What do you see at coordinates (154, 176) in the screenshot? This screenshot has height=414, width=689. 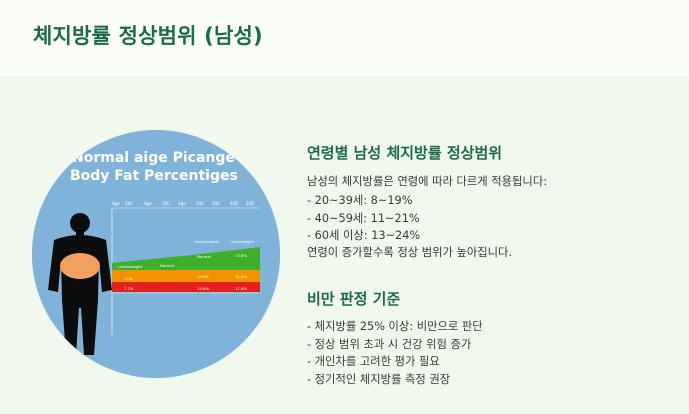 I see `image-title-line2: Body Fat Percentiges` at bounding box center [154, 176].